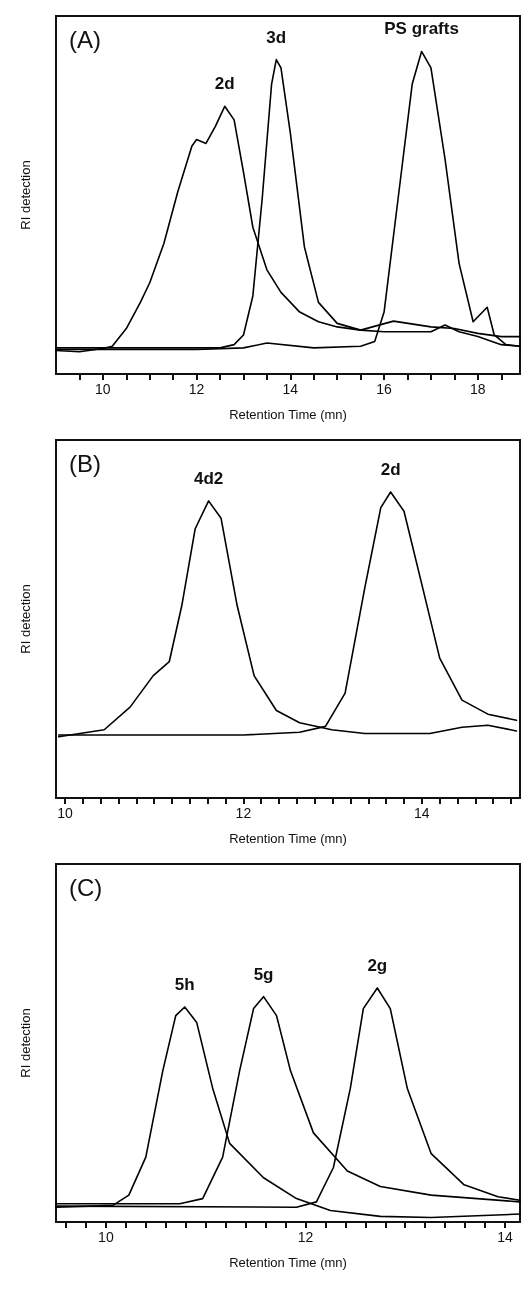  Describe the element at coordinates (478, 389) in the screenshot. I see `x-tick-label: 18` at that location.